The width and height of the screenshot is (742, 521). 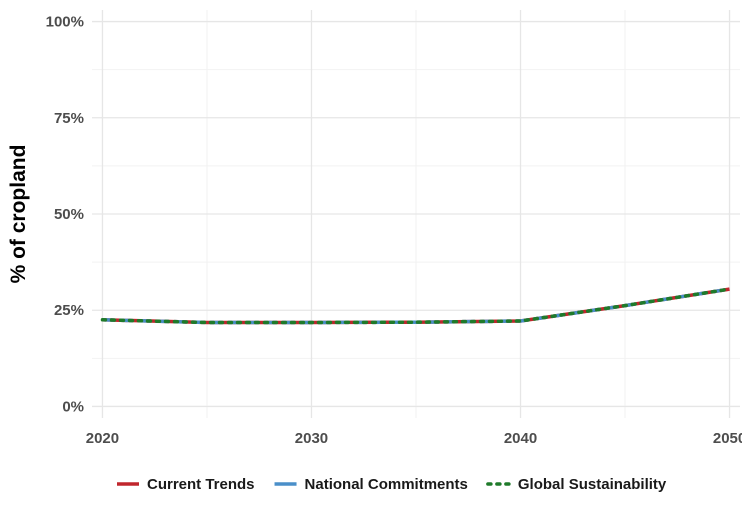 I want to click on x-tick-label: 2040, so click(x=520, y=438).